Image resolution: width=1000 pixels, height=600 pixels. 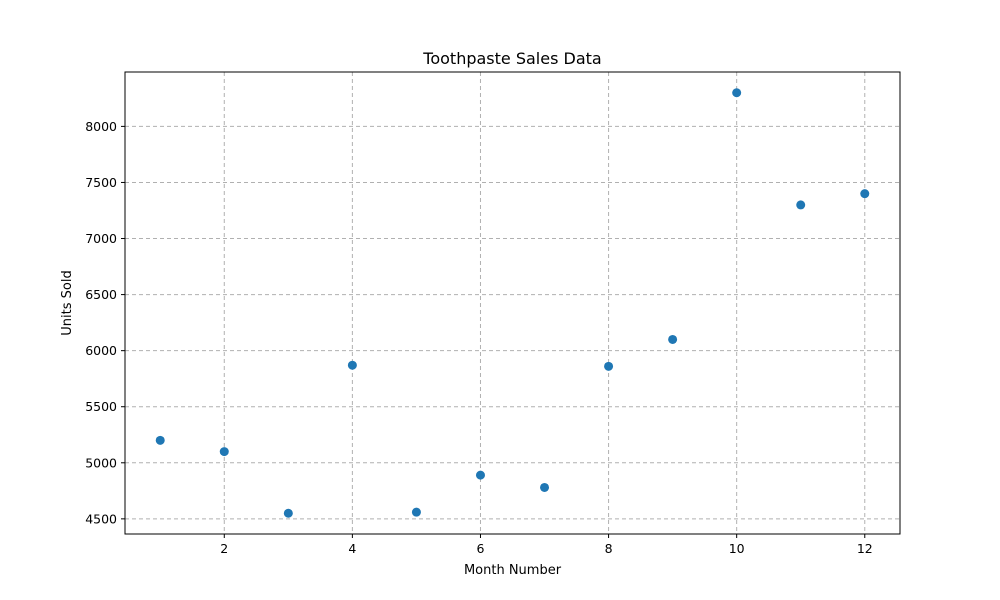 What do you see at coordinates (546, 545) in the screenshot?
I see `x-axis-ticks: 2 4 6 8 10 12` at bounding box center [546, 545].